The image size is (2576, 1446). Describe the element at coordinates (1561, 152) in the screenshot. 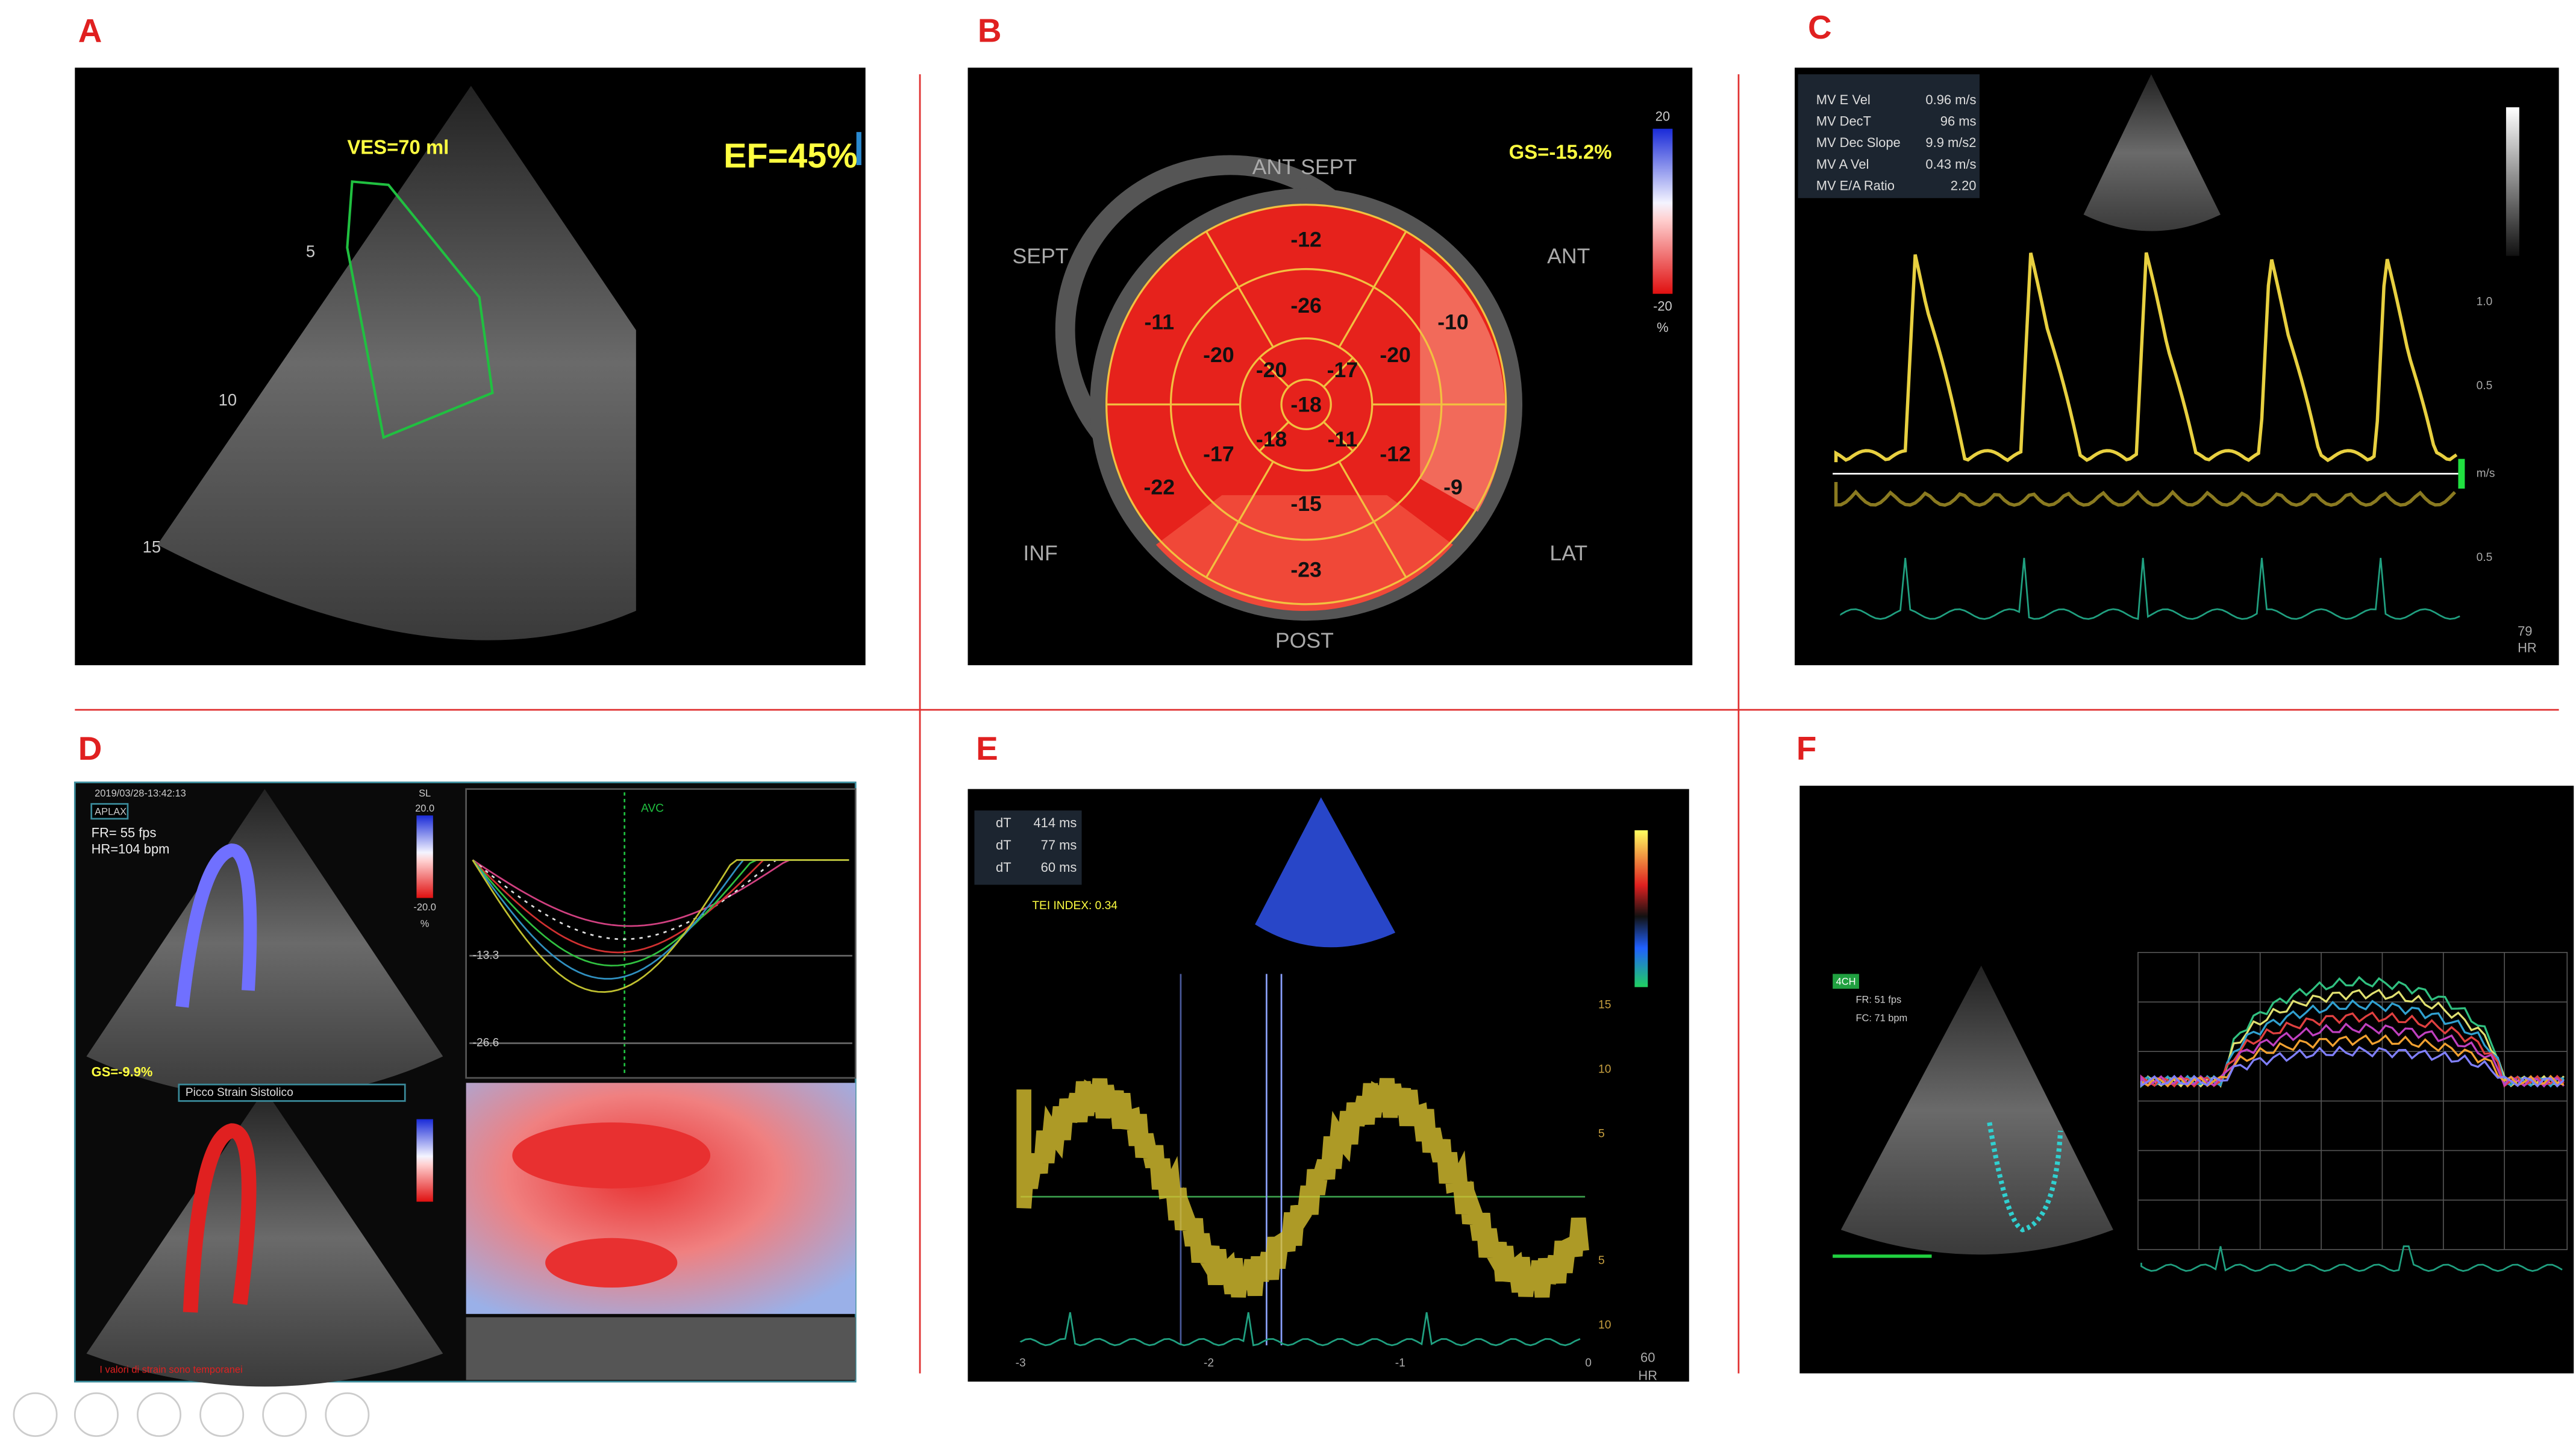

I see `gs-label: GS=-15.2%` at that location.